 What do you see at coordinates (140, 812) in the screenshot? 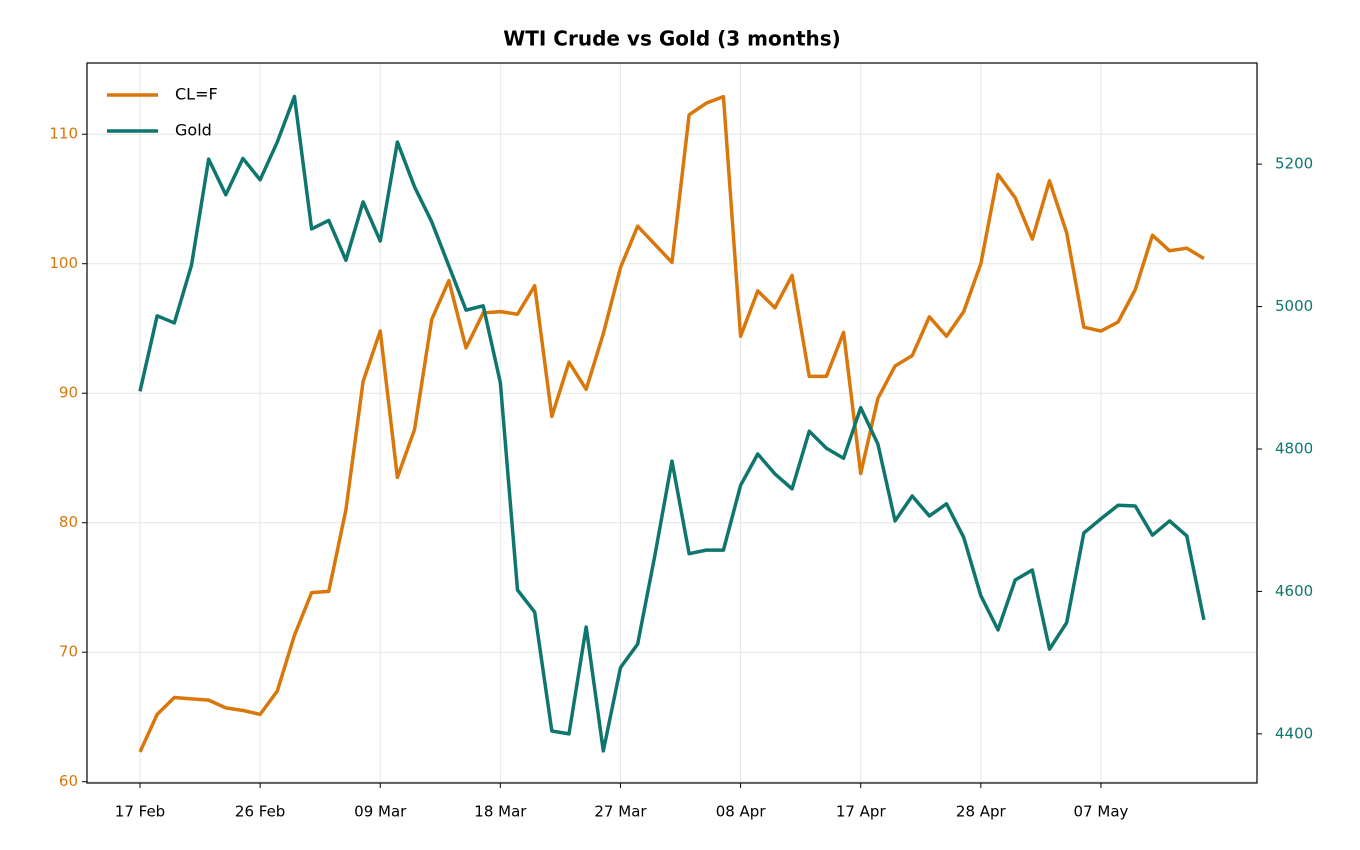
I see `x-tick-label: 17 Feb` at bounding box center [140, 812].